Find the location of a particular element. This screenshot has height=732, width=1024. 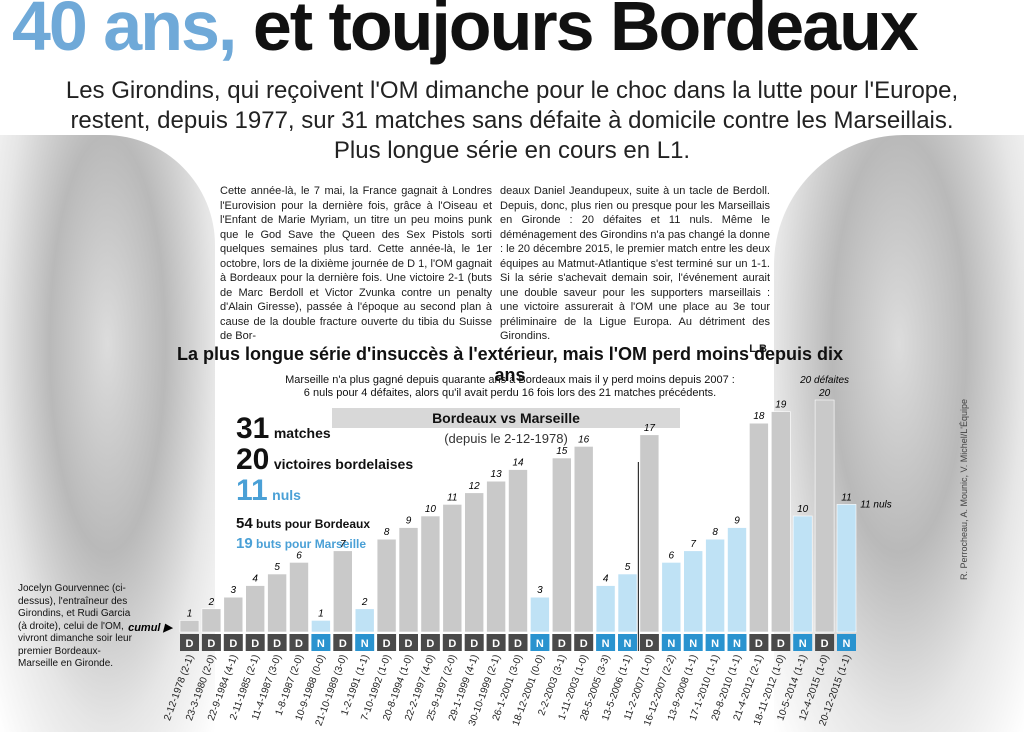

result-letter-10: D is located at coordinates (387, 644).